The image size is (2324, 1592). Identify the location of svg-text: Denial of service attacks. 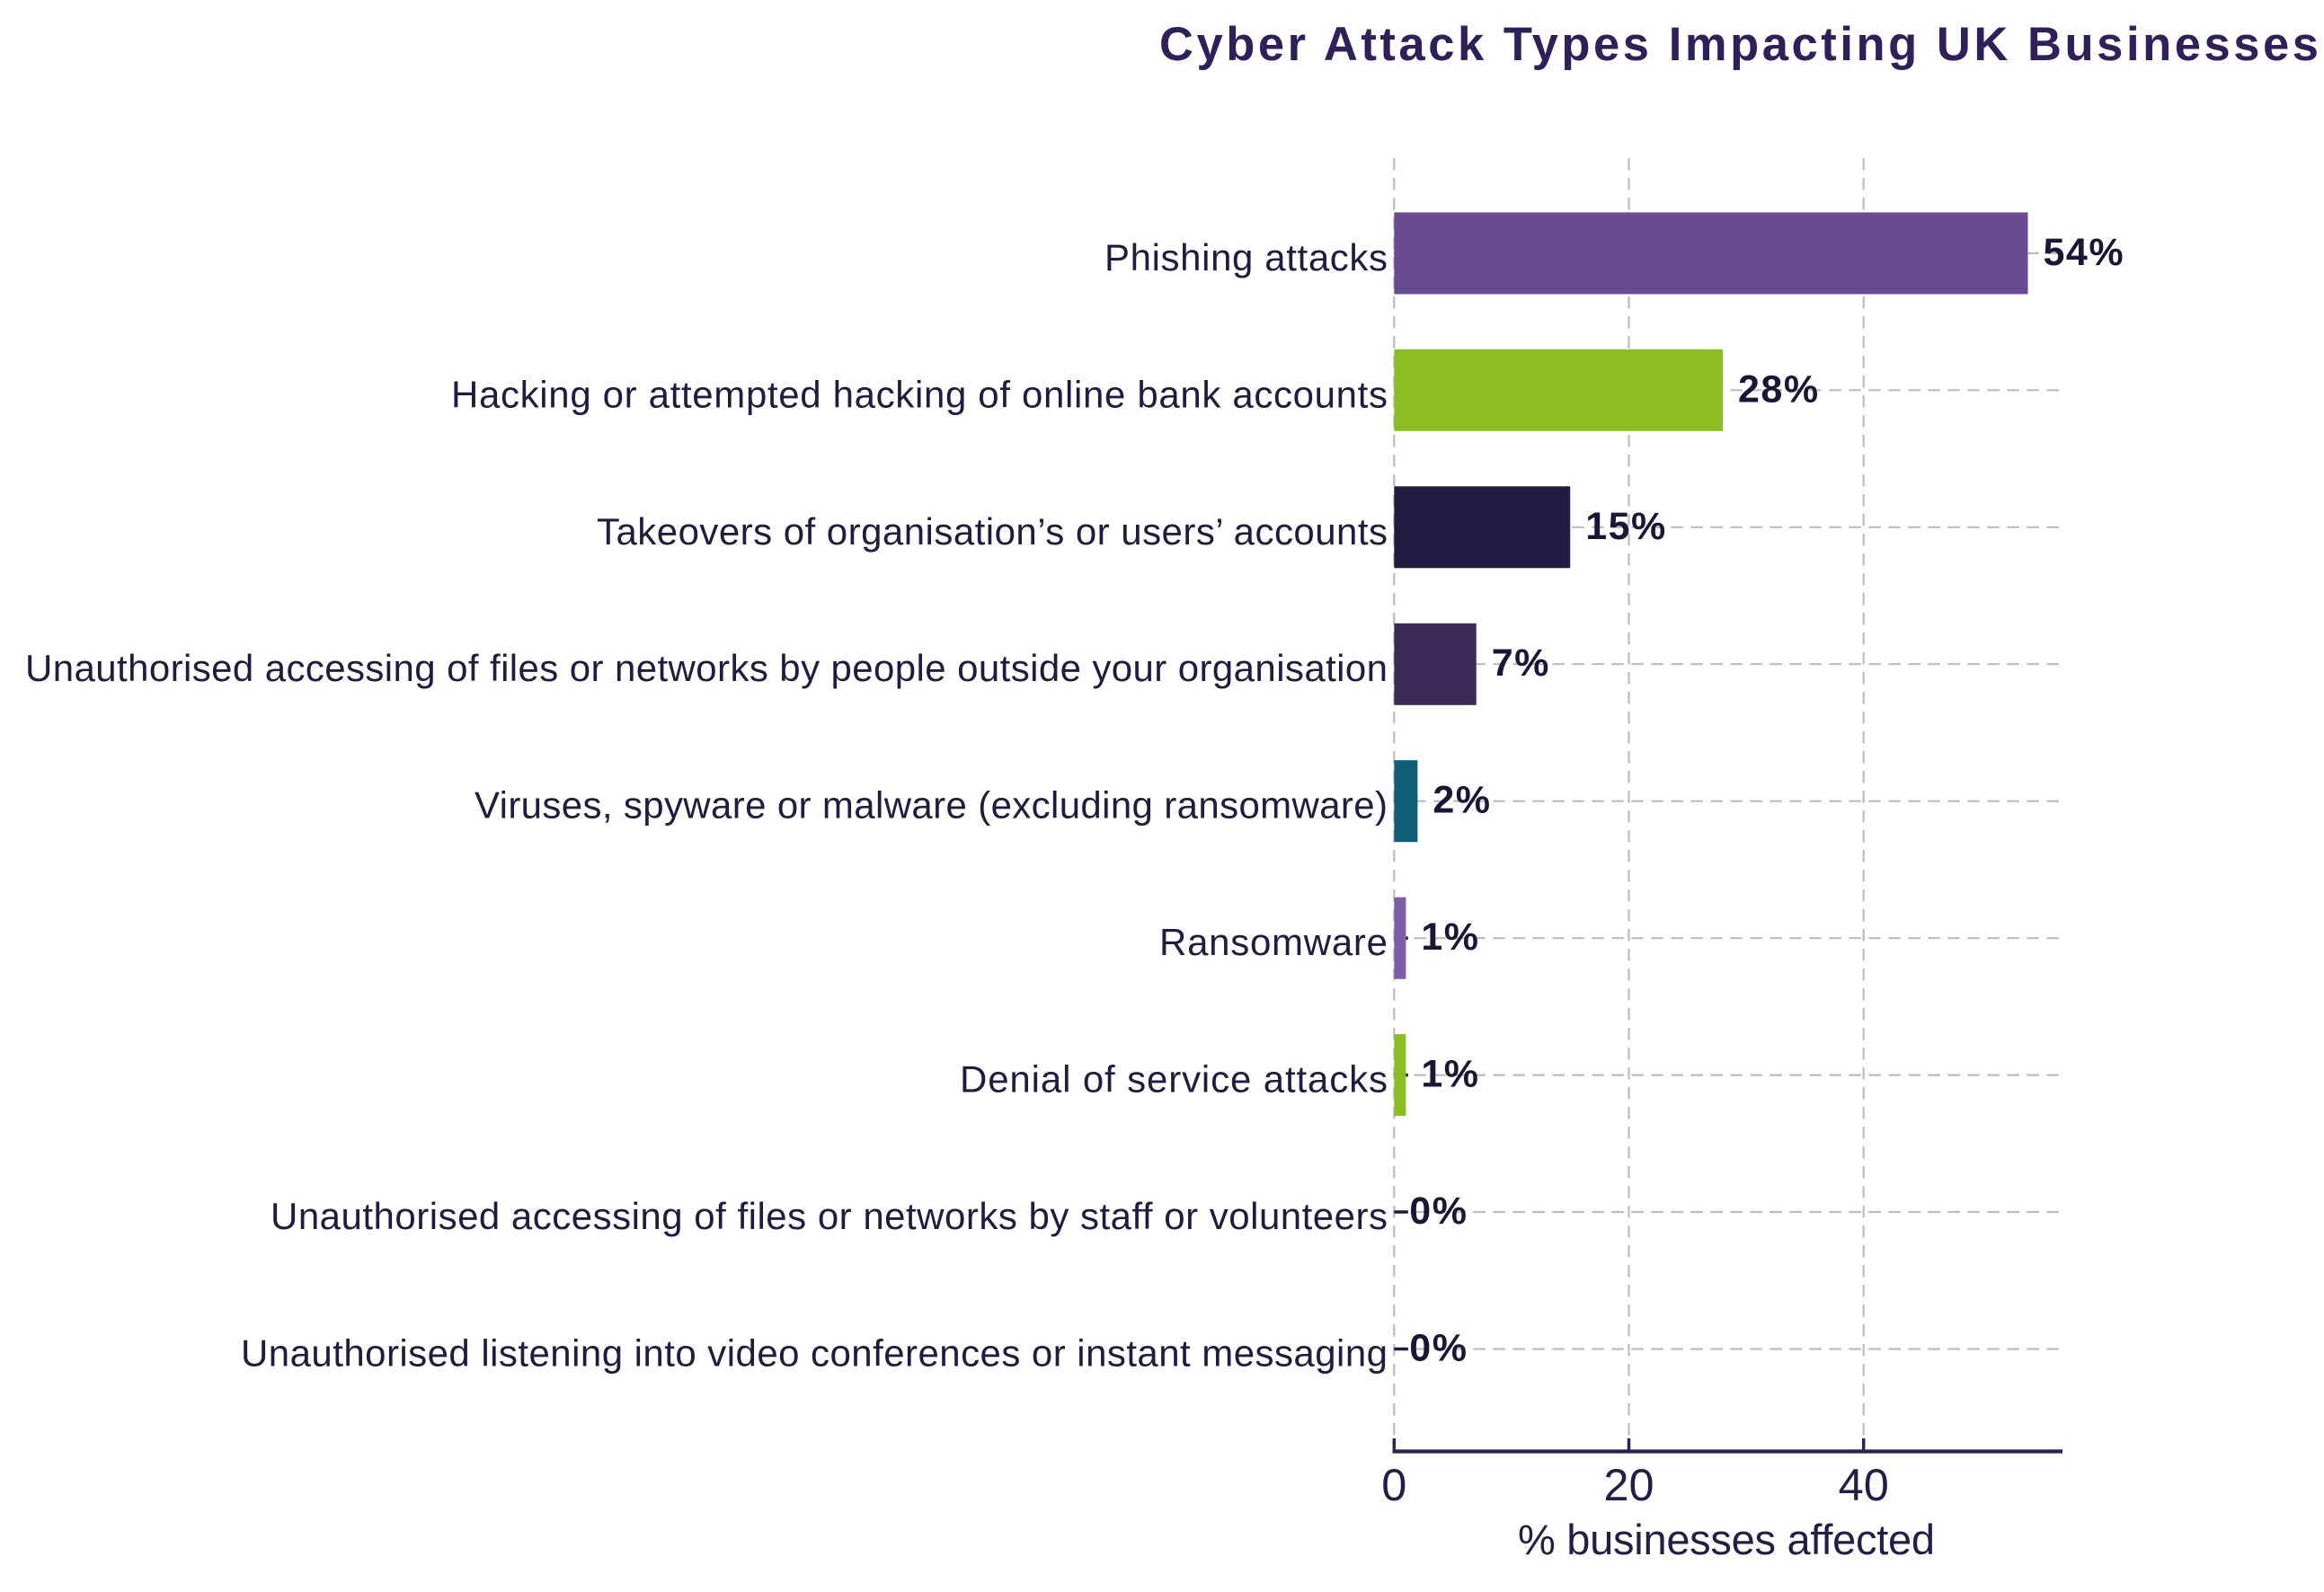
(1174, 1079).